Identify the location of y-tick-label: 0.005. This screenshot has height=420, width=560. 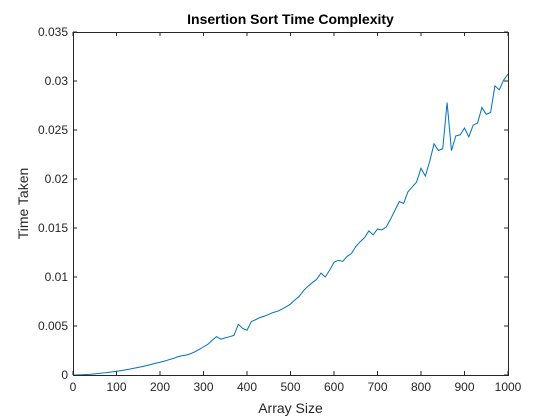
(53, 326).